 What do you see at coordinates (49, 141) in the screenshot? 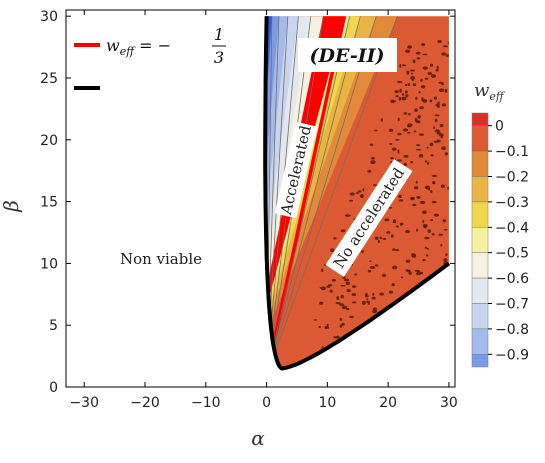
I see `y-tick-label: 20` at bounding box center [49, 141].